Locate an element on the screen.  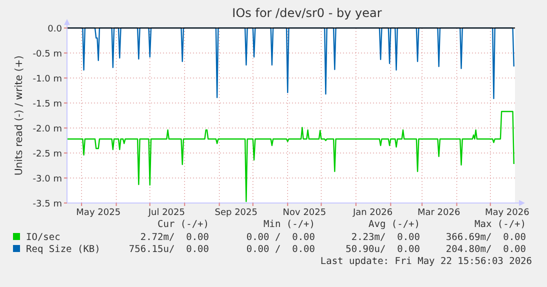
y-tick-label: -2.0 m is located at coordinates (47, 129).